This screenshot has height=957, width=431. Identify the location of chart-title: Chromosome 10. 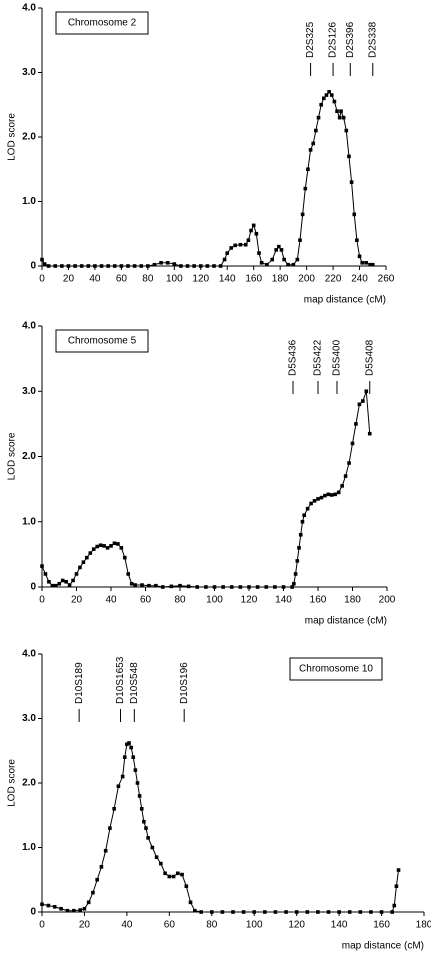
(336, 669).